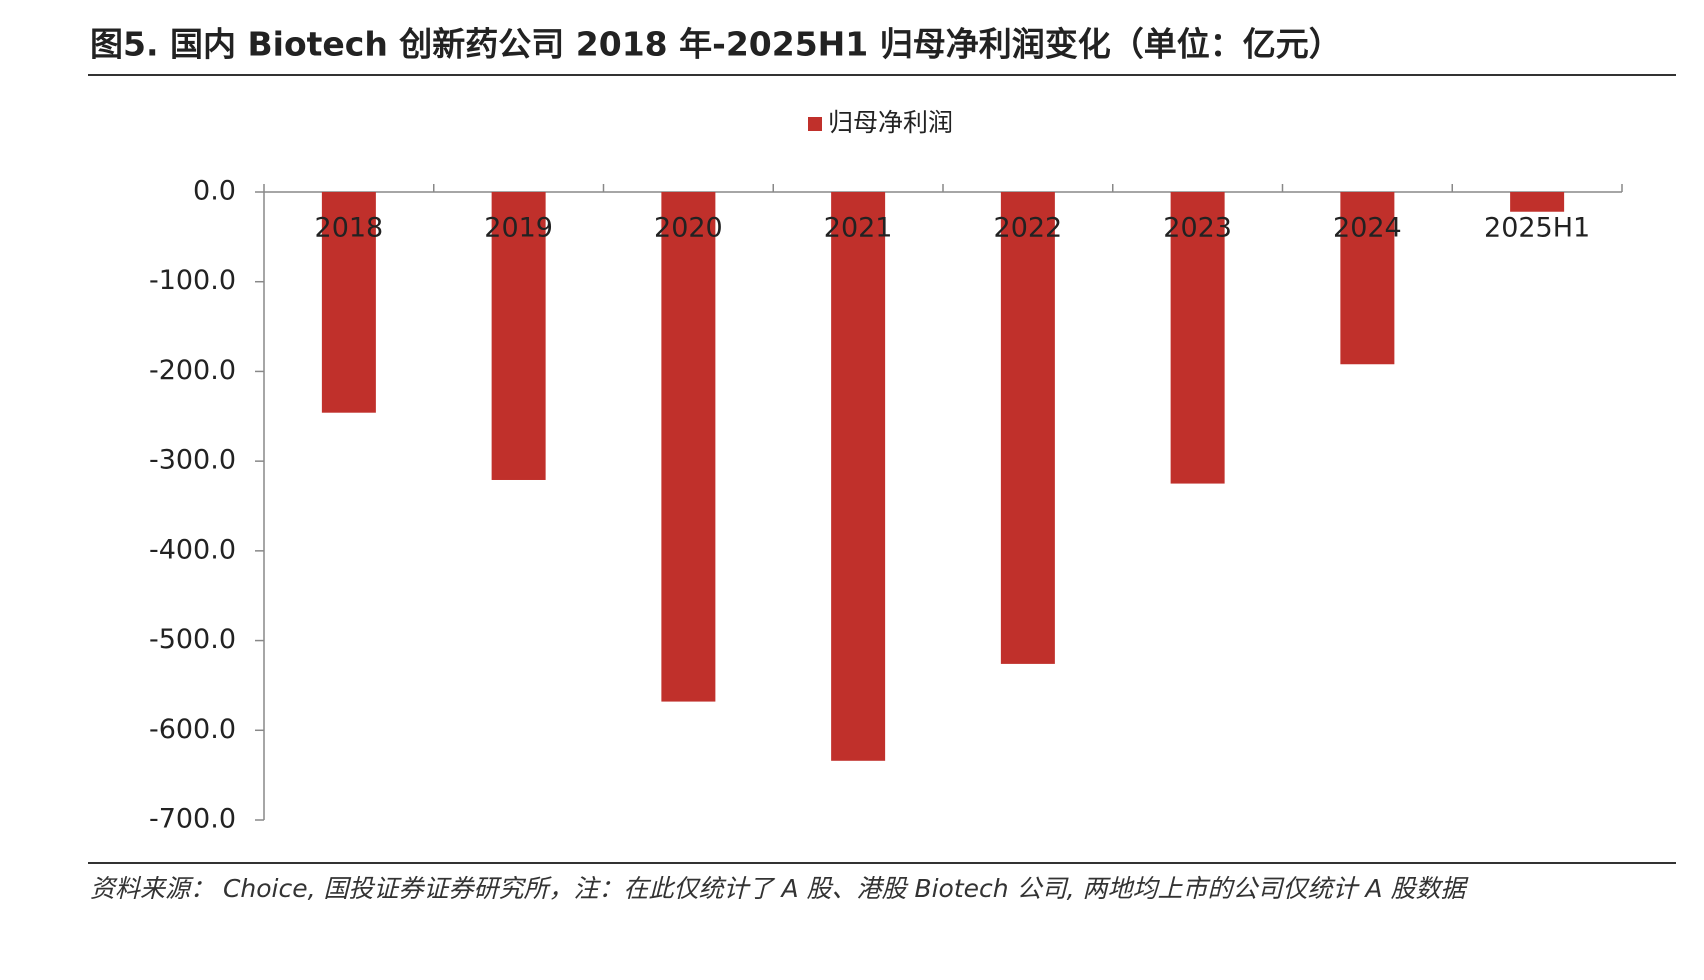 The height and width of the screenshot is (980, 1704). Describe the element at coordinates (214, 191) in the screenshot. I see `y-tick-label: 0.0` at that location.